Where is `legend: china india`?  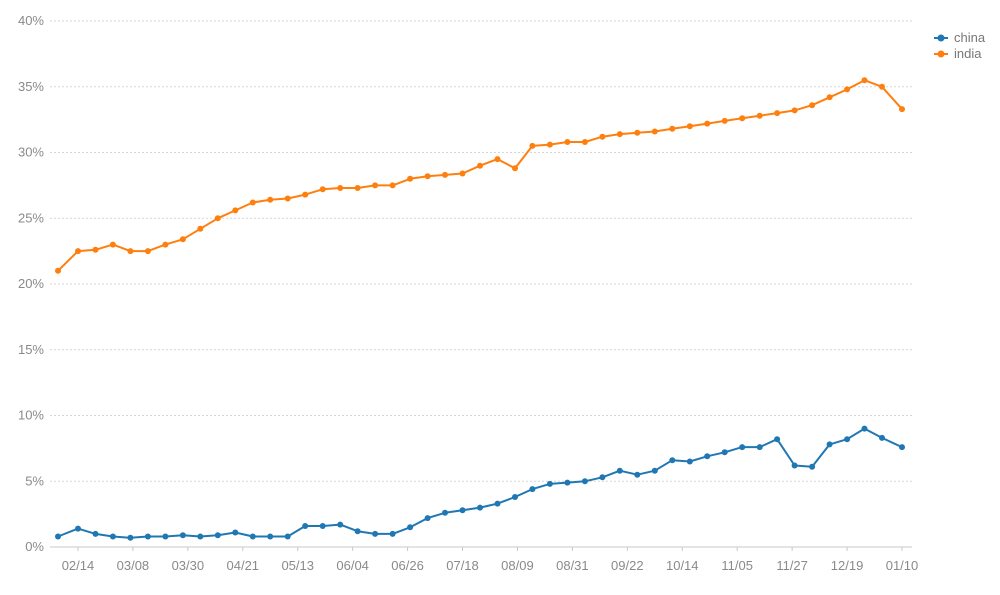
legend: china india is located at coordinates (960, 45).